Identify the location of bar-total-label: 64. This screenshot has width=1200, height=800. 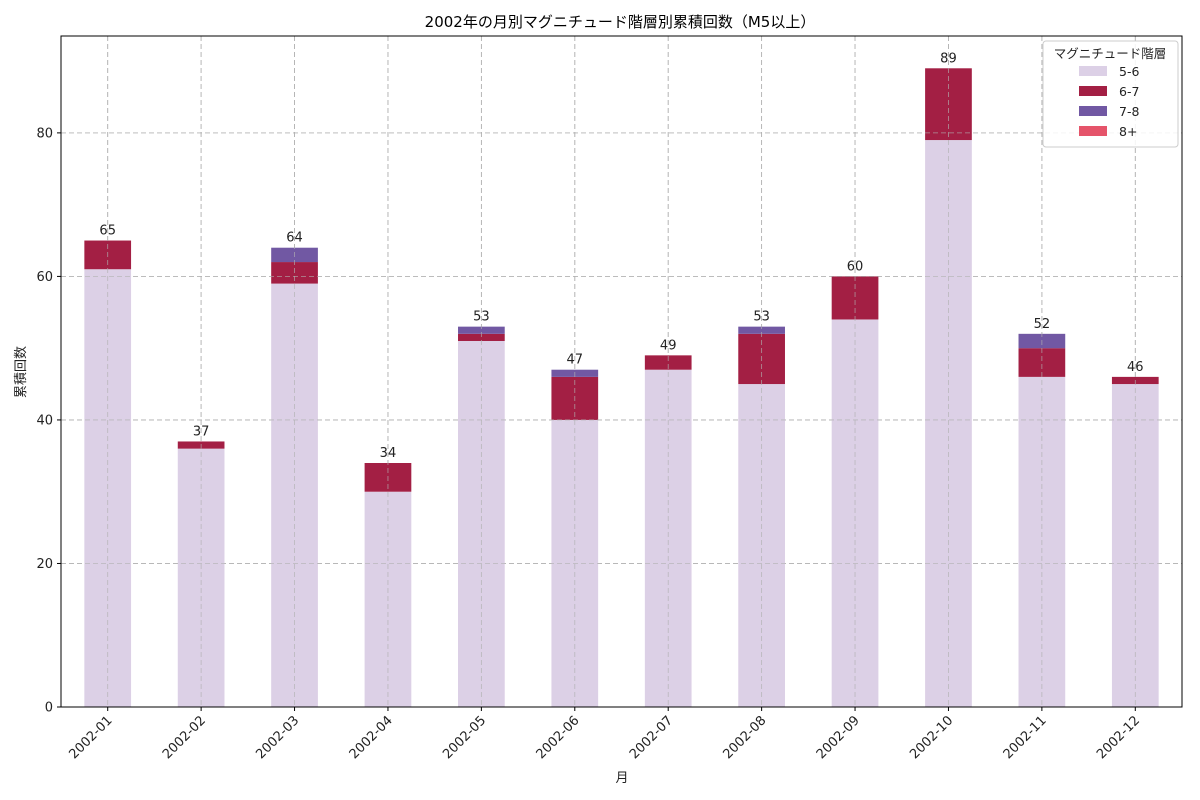
(294, 238).